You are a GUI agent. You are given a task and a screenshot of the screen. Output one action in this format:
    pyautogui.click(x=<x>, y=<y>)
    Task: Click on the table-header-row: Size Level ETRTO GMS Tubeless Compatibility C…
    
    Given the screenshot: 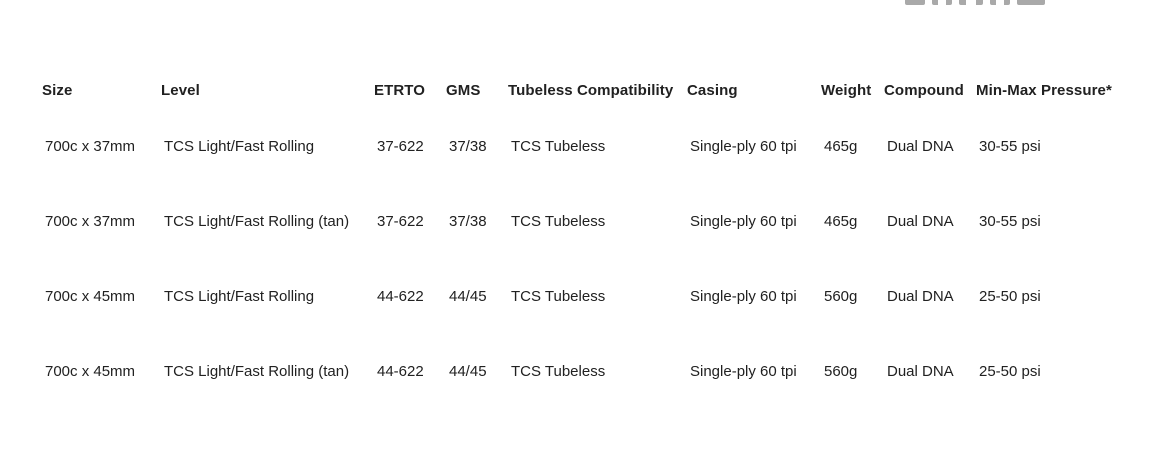 What is the action you would take?
    pyautogui.click(x=578, y=91)
    